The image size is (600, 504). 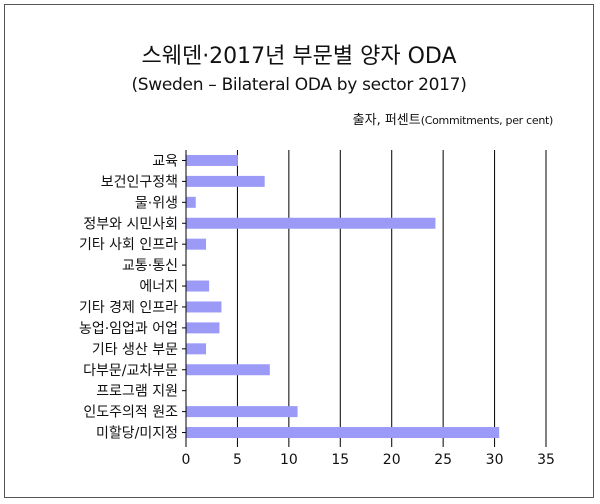 I want to click on x-tick-label: 30, so click(x=495, y=460).